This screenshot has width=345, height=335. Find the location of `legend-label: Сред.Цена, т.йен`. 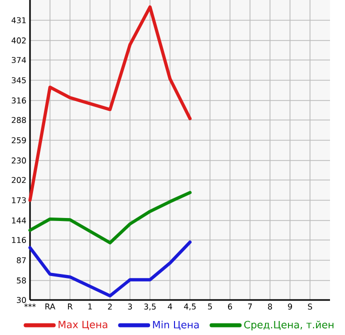

legend-label: Сред.Цена, т.йен is located at coordinates (289, 325).